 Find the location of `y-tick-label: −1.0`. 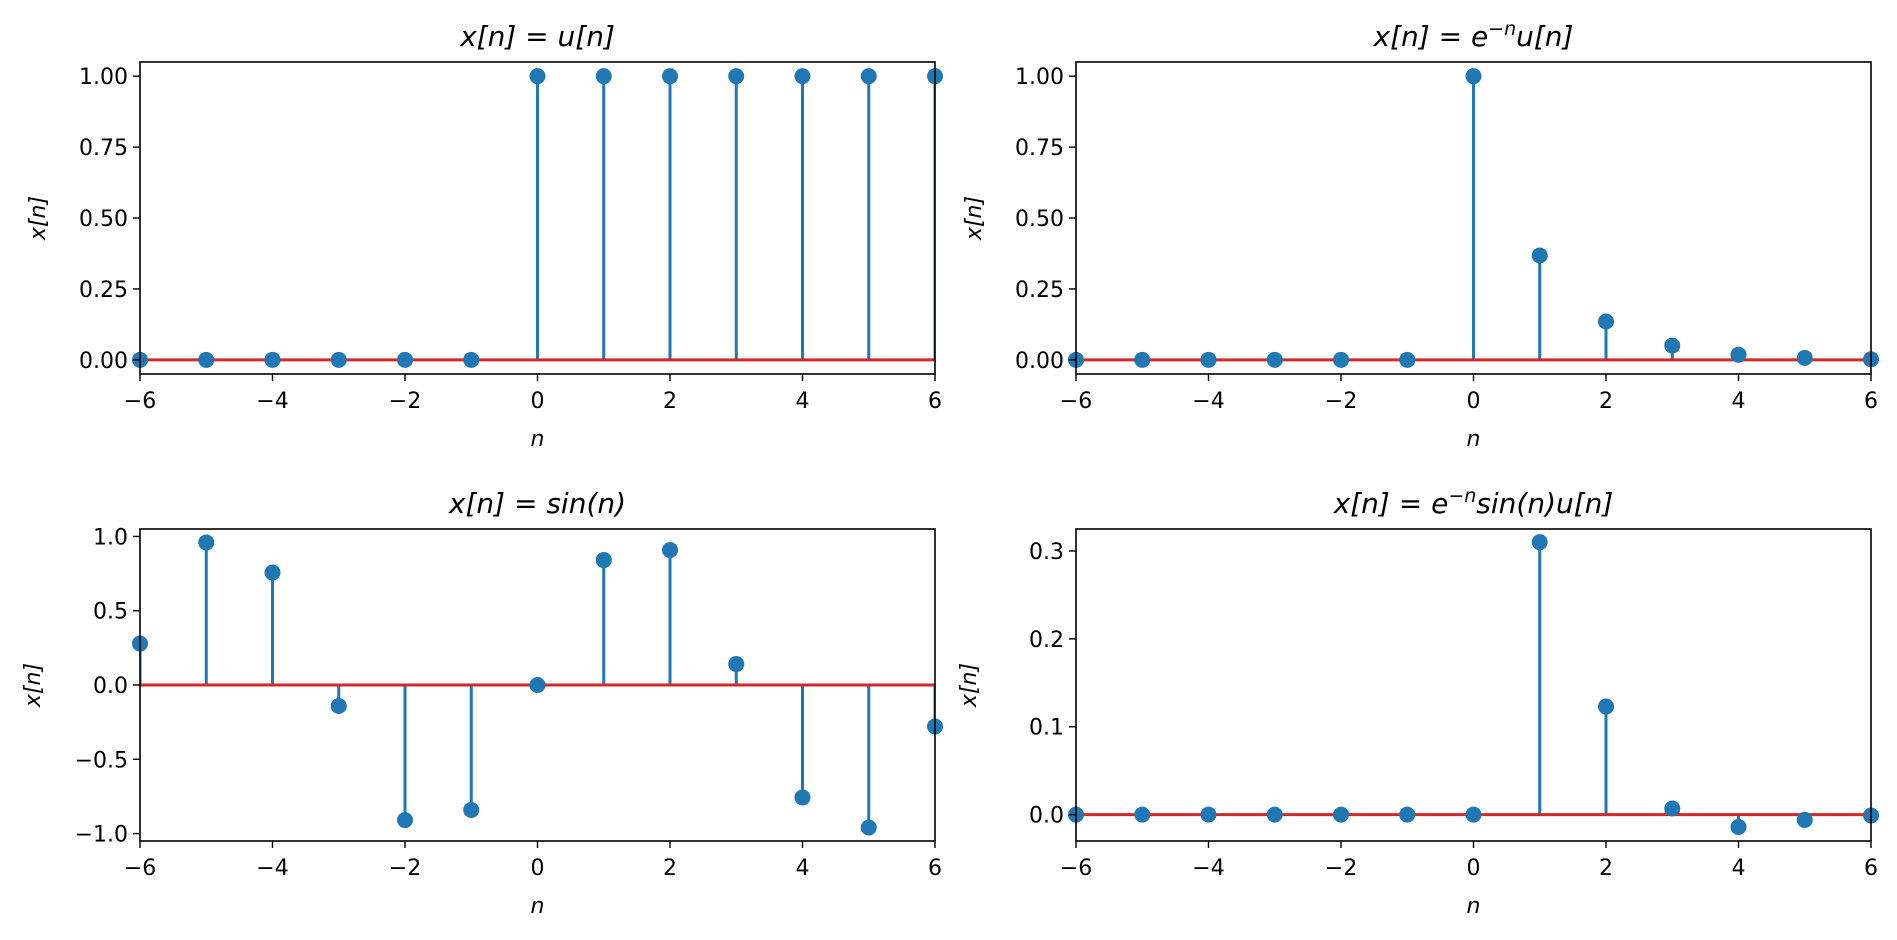

y-tick-label: −1.0 is located at coordinates (101, 835).